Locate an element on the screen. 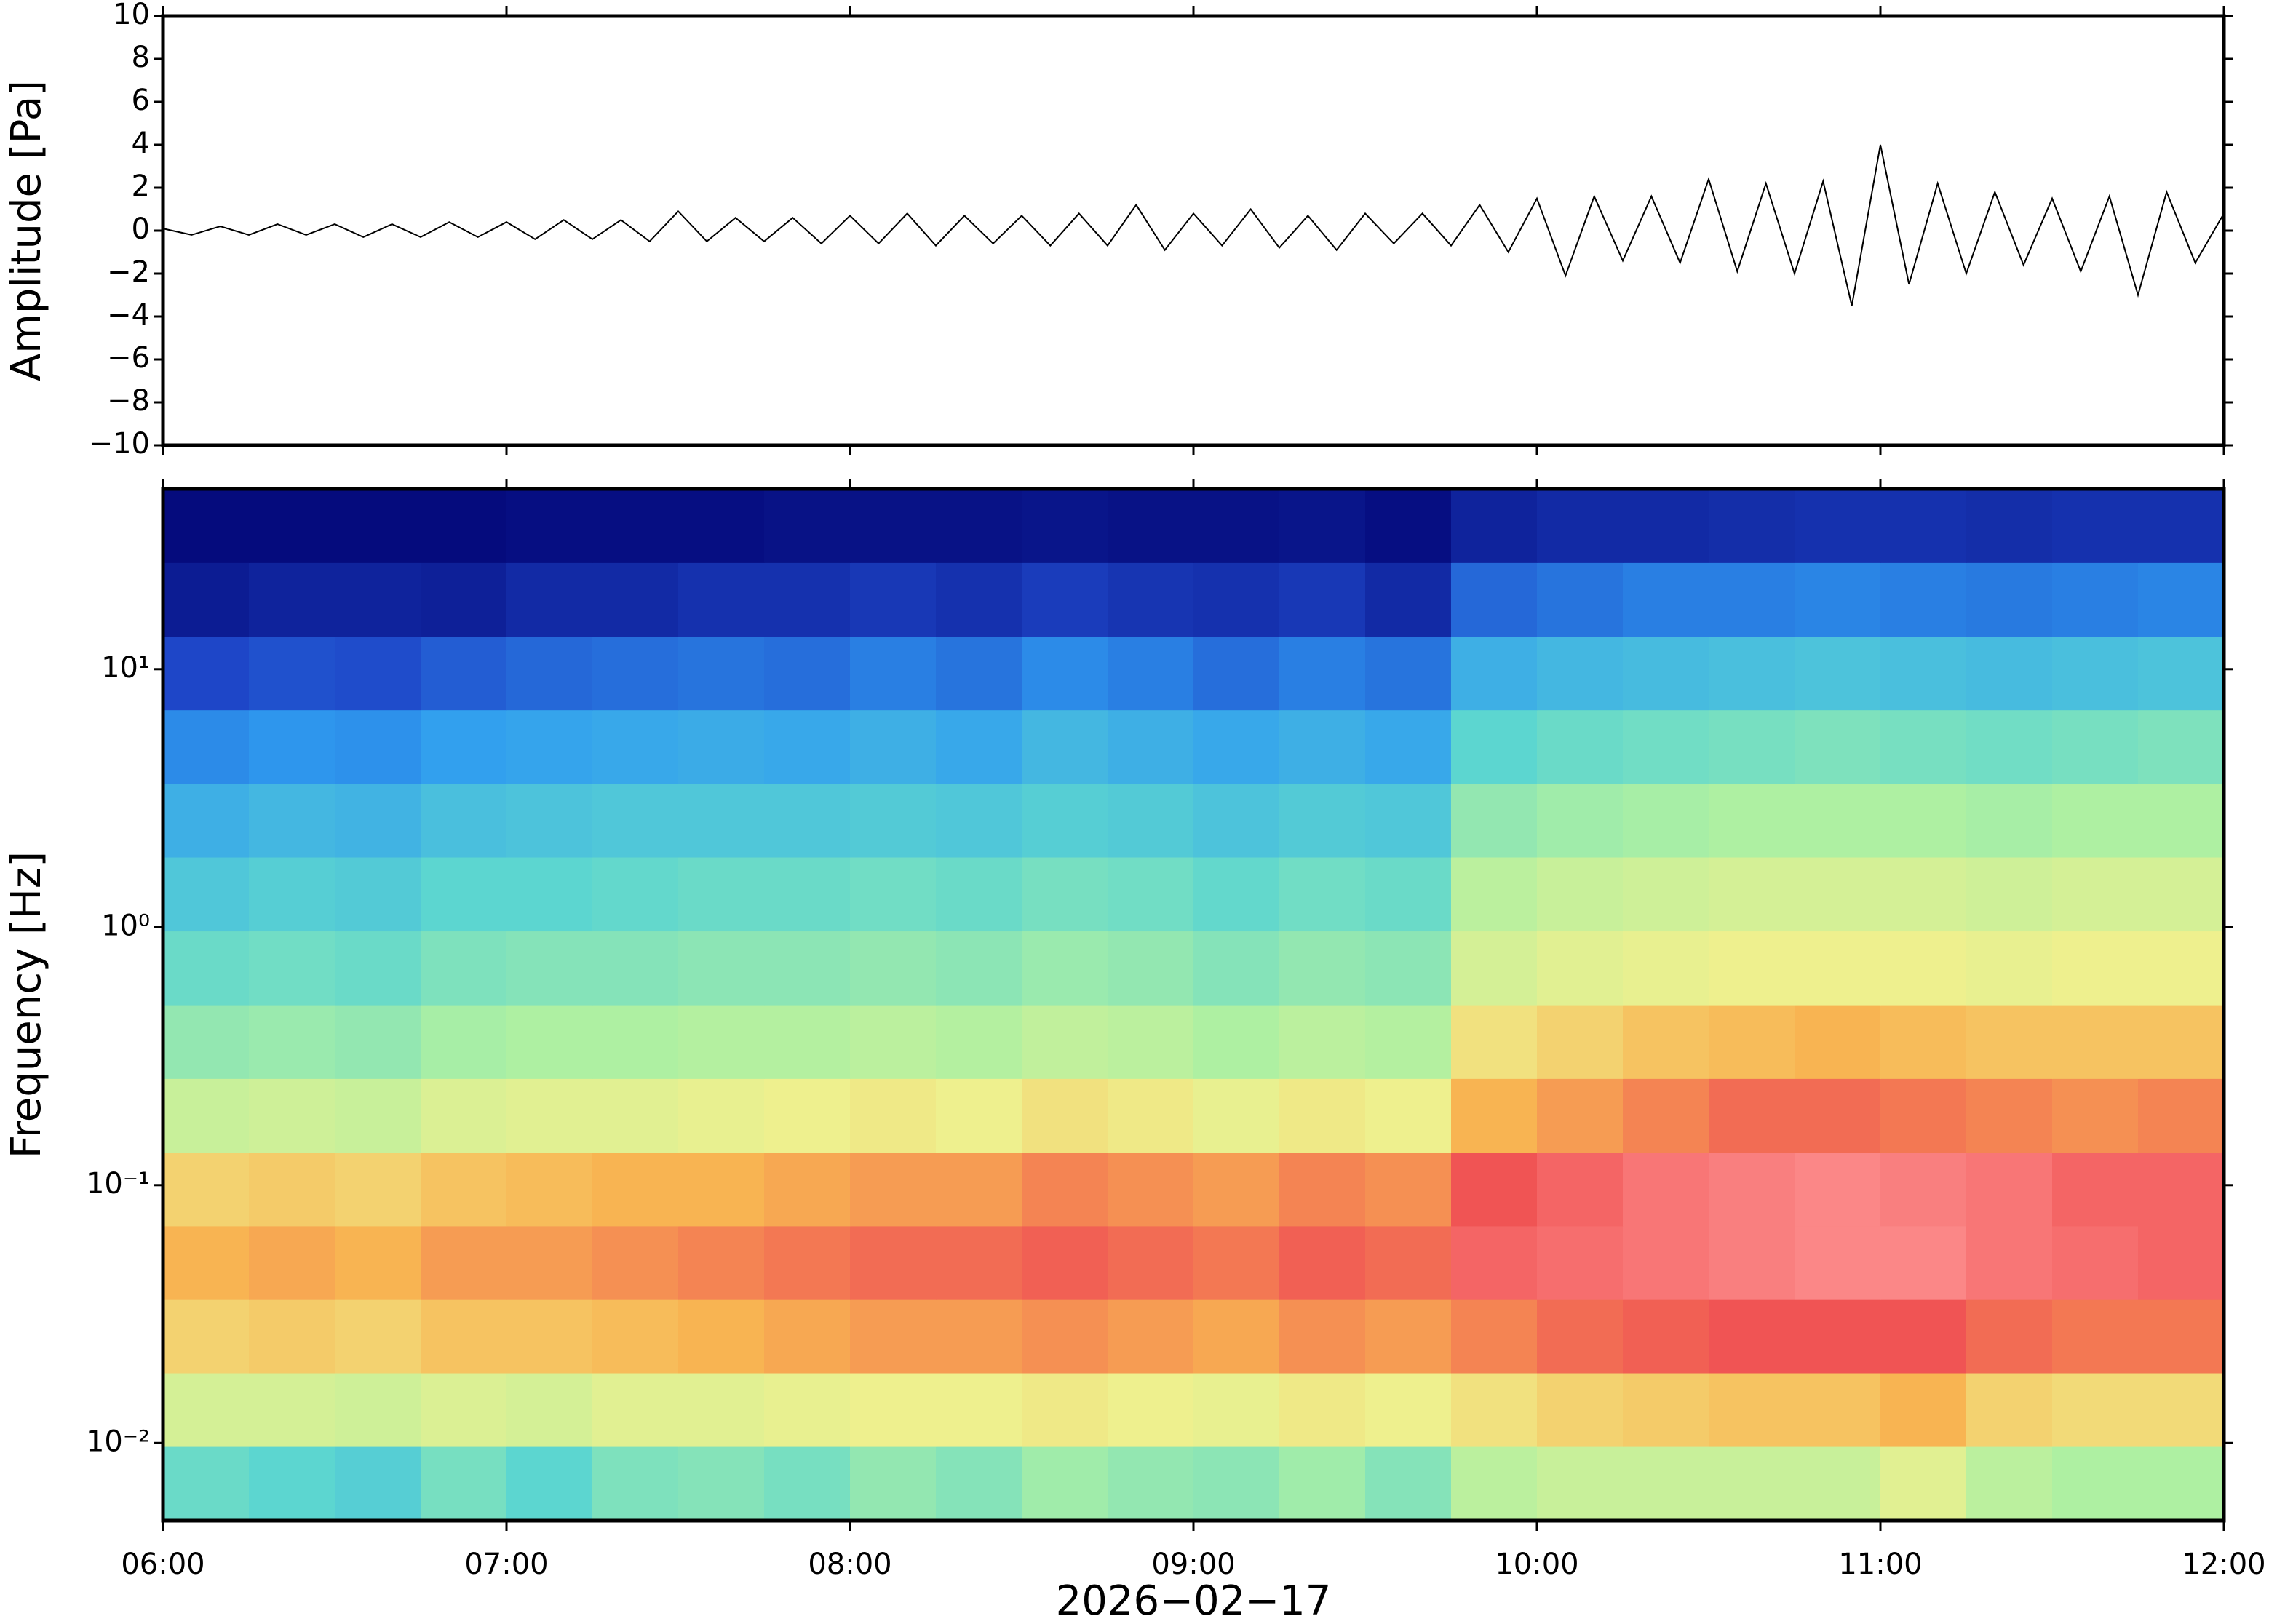  y-tick-label: 2 is located at coordinates (141, 186).